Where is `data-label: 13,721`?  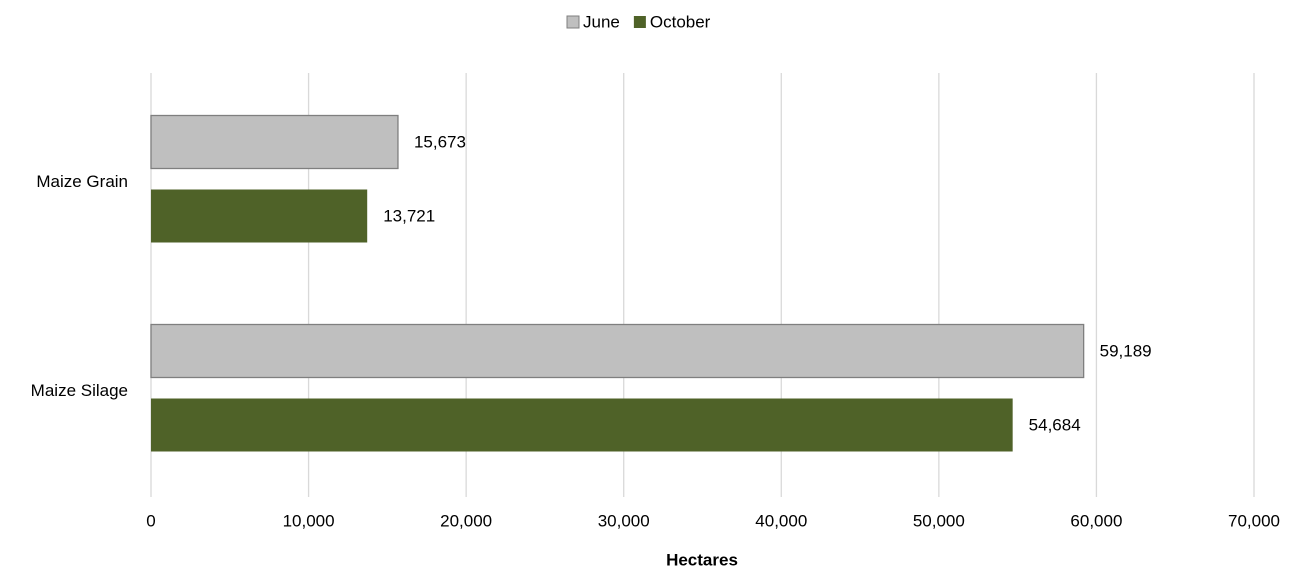
data-label: 13,721 is located at coordinates (409, 215).